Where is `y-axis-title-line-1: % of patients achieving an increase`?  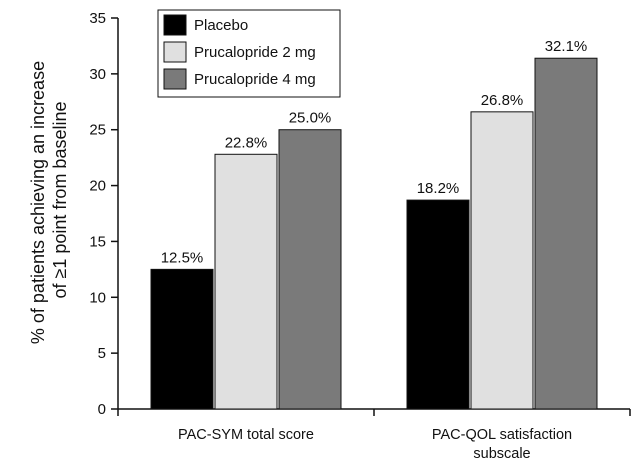
y-axis-title-line-1: % of patients achieving an increase is located at coordinates (38, 202).